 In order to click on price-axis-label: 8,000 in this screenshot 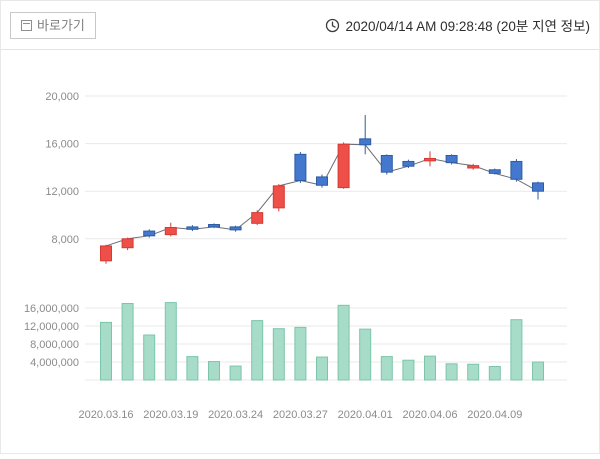, I will do `click(65, 240)`.